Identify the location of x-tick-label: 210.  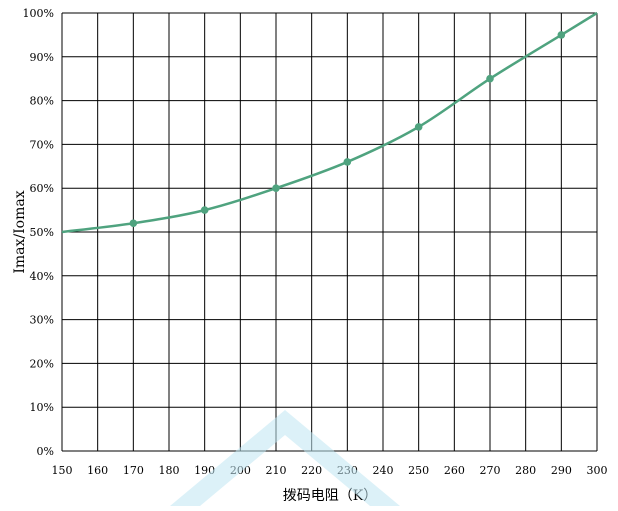
(276, 470).